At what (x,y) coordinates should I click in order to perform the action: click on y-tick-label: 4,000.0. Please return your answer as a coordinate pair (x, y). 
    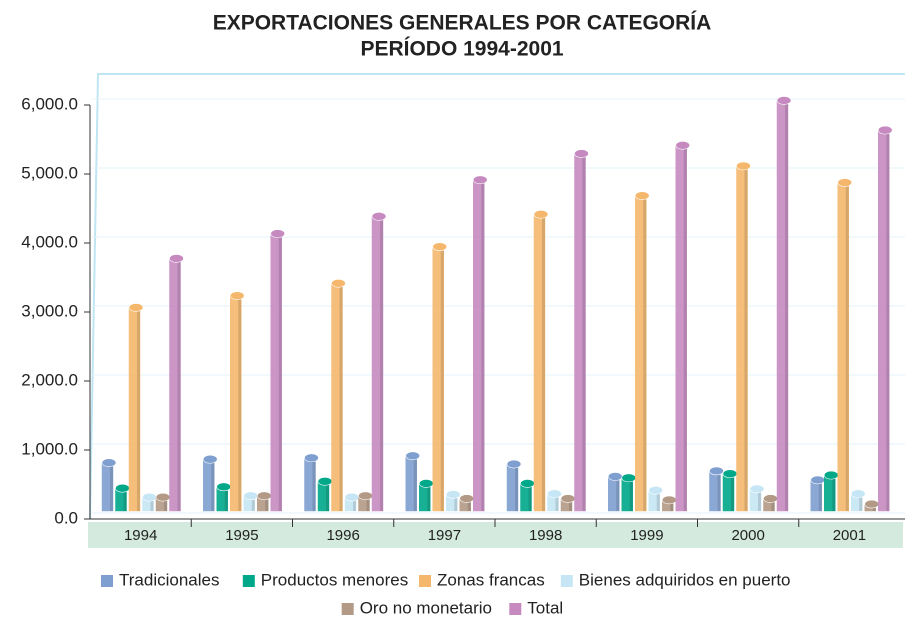
    Looking at the image, I should click on (49, 241).